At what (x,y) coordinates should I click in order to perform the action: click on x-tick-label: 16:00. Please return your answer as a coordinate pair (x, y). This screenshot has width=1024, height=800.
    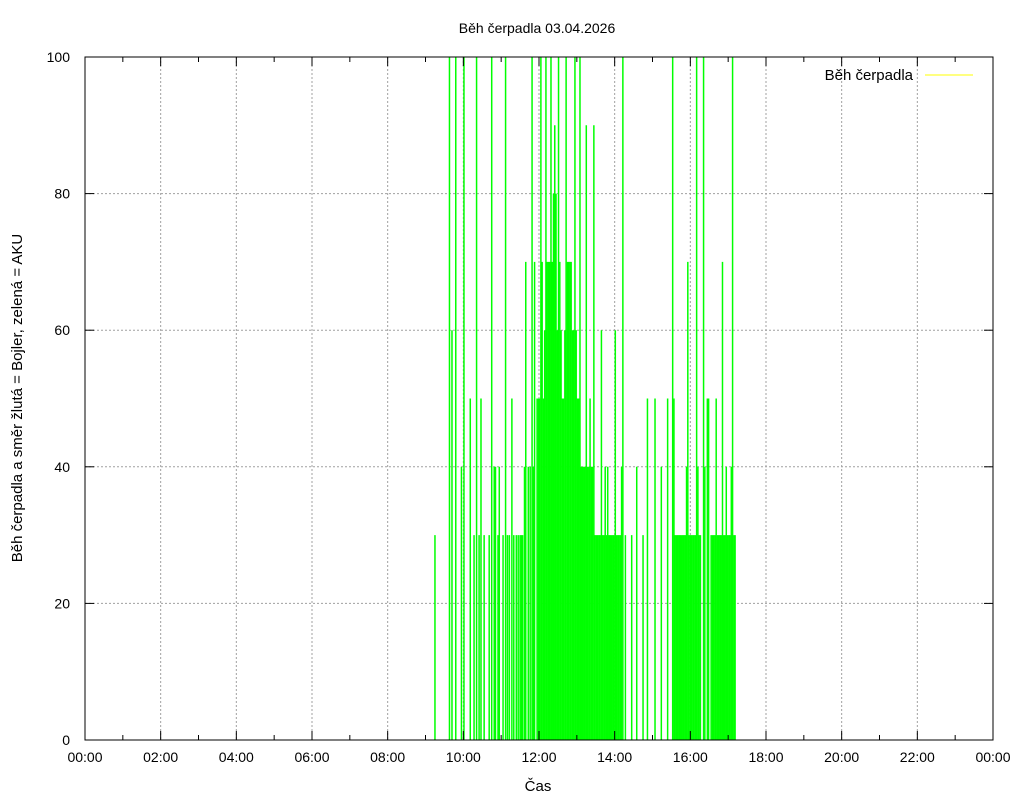
    Looking at the image, I should click on (690, 757).